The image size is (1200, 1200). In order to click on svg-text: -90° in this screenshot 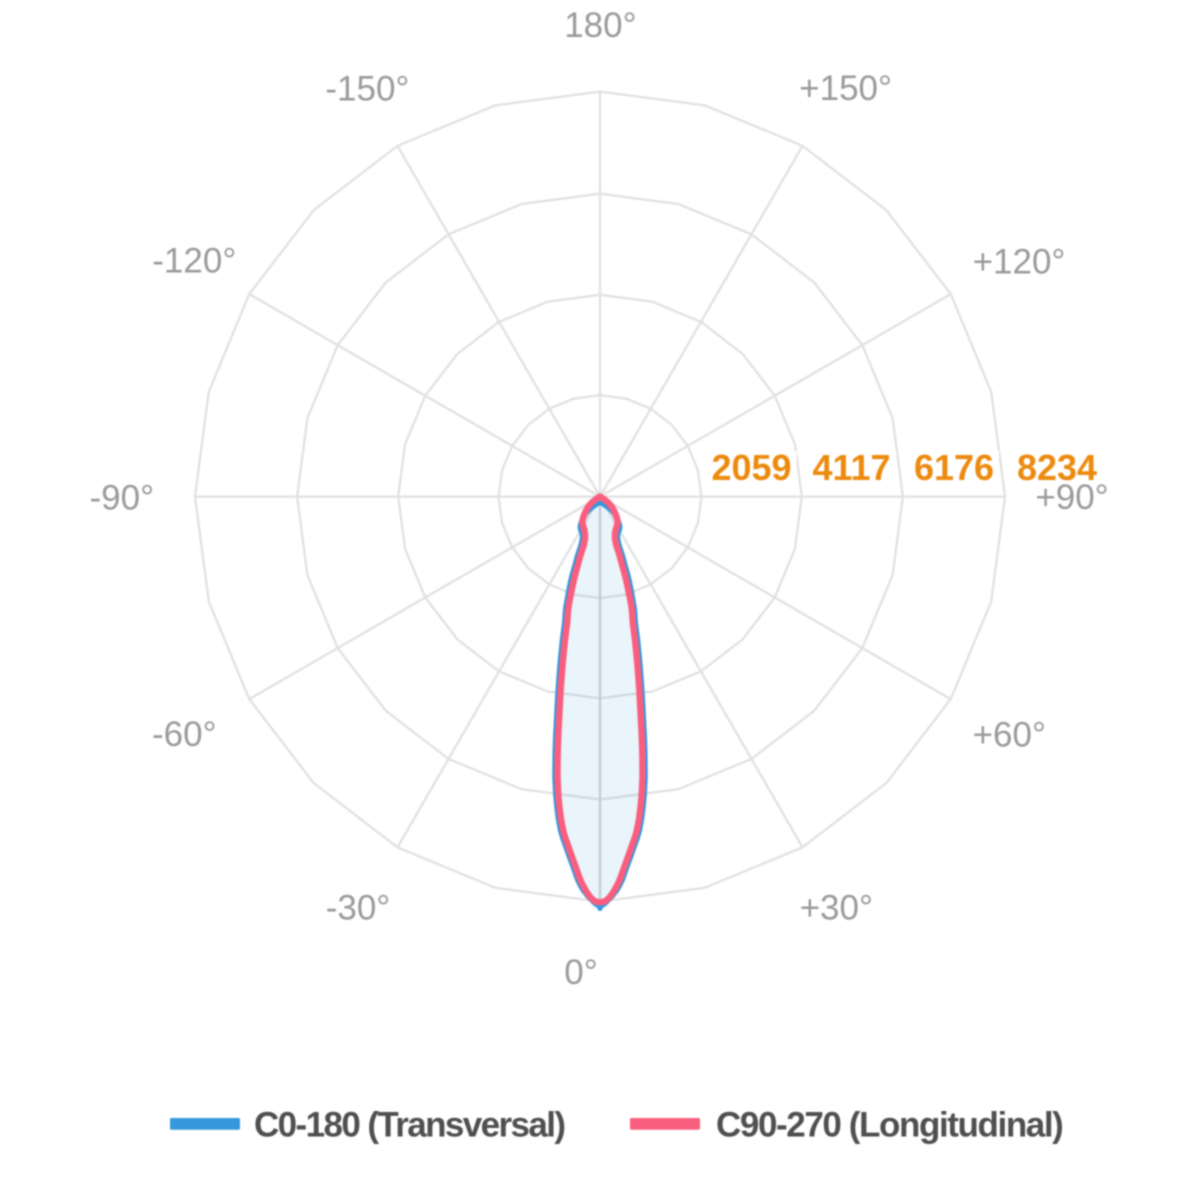, I will do `click(122, 498)`.